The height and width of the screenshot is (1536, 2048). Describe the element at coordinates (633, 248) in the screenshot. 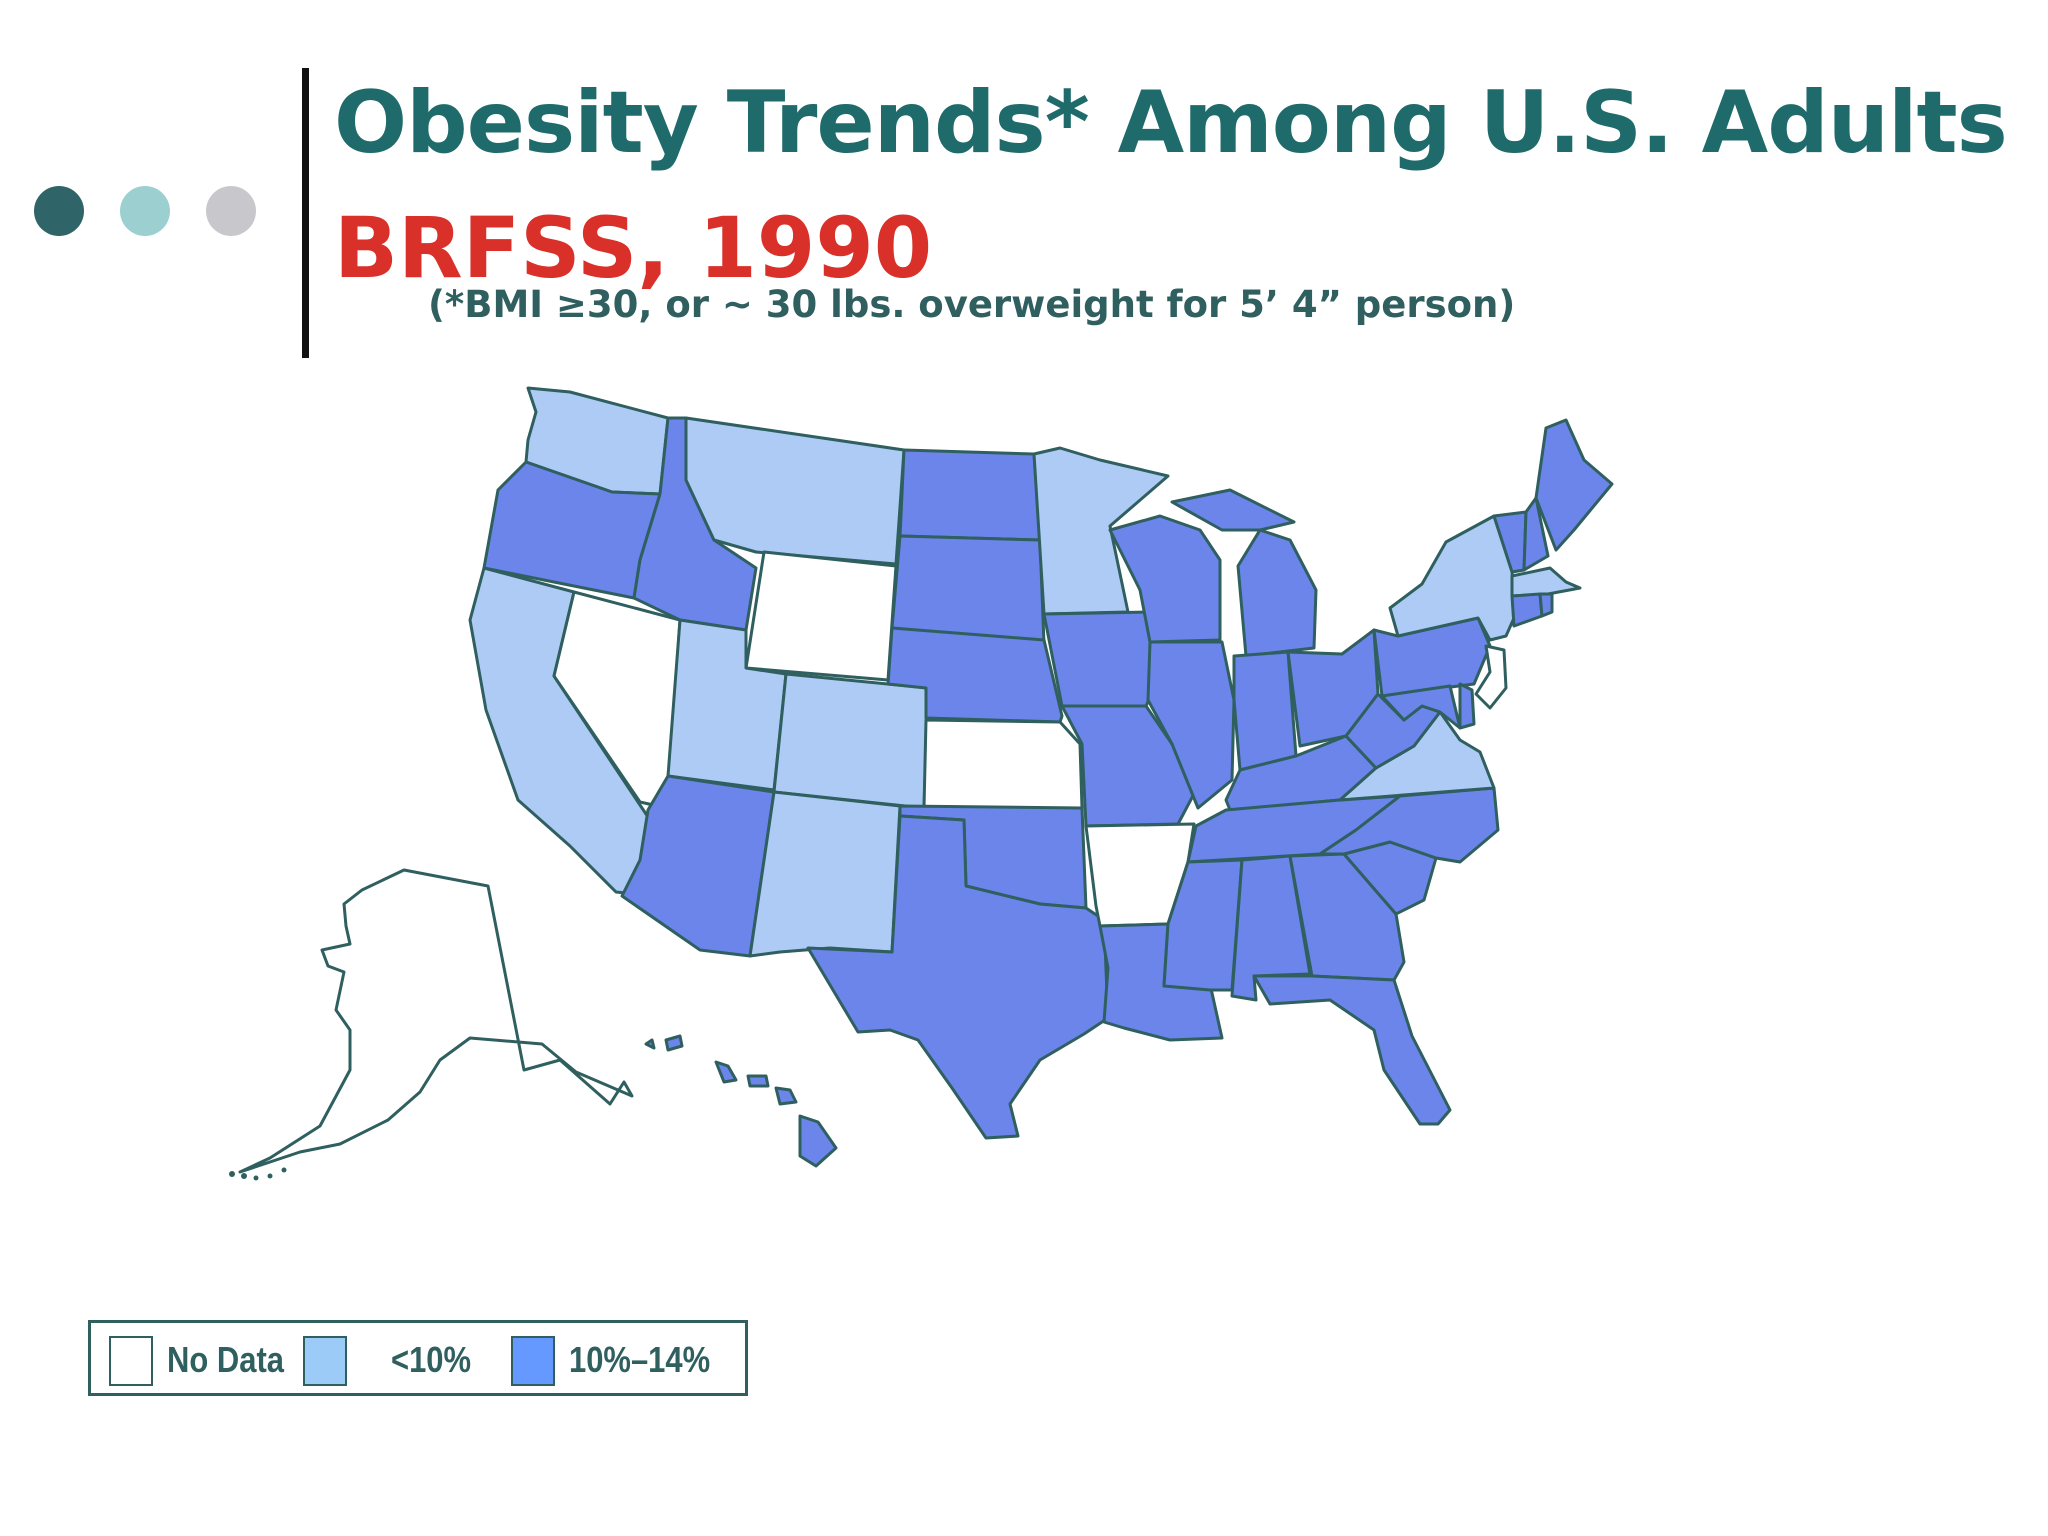

I see `page-subtitle: BRFSS, 1990` at that location.